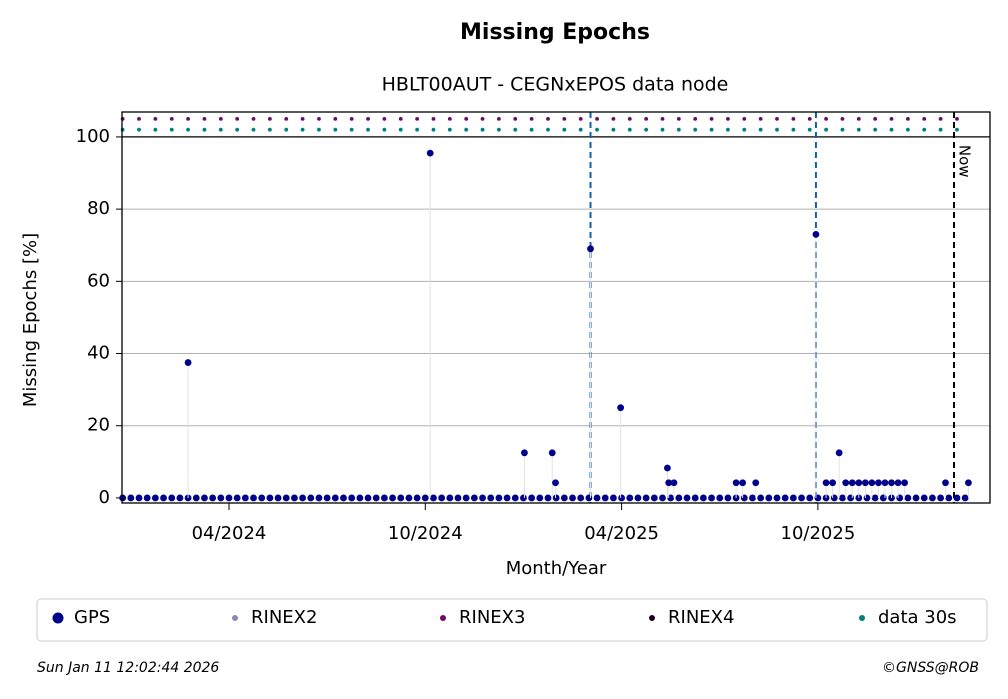 Image resolution: width=1008 pixels, height=699 pixels. I want to click on chart-subtitle: HBLT00AUT - CEGNxEPOS data node, so click(555, 85).